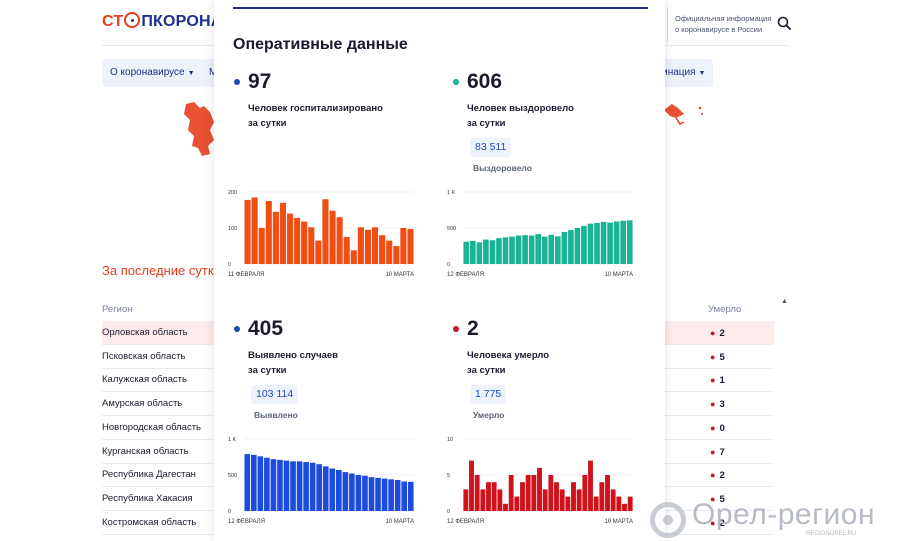  Describe the element at coordinates (784, 301) in the screenshot. I see `scroll-up-arrow-icon: ▲` at that location.